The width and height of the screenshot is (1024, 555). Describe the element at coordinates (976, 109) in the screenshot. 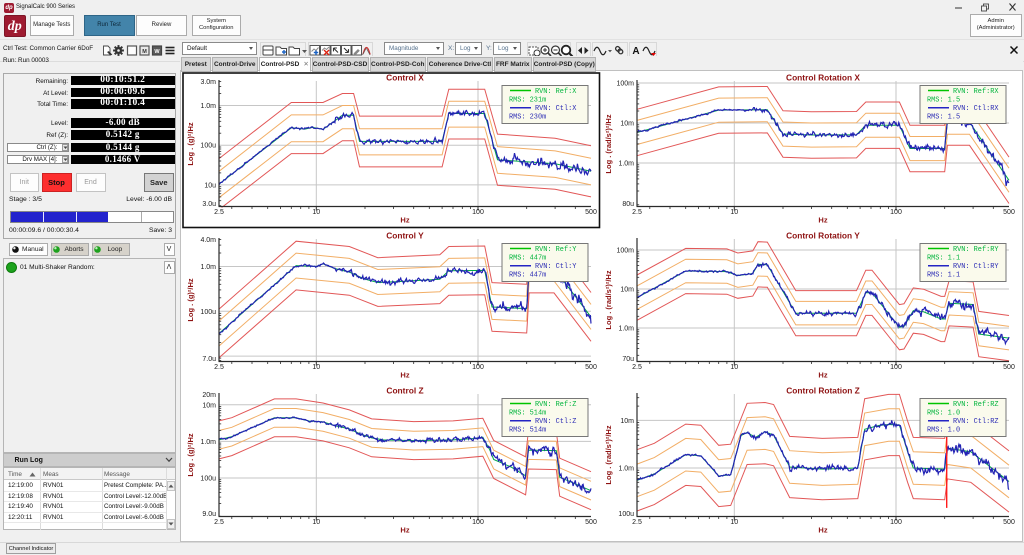

I see `svg-text: RVN: Ctl:RX` at that location.